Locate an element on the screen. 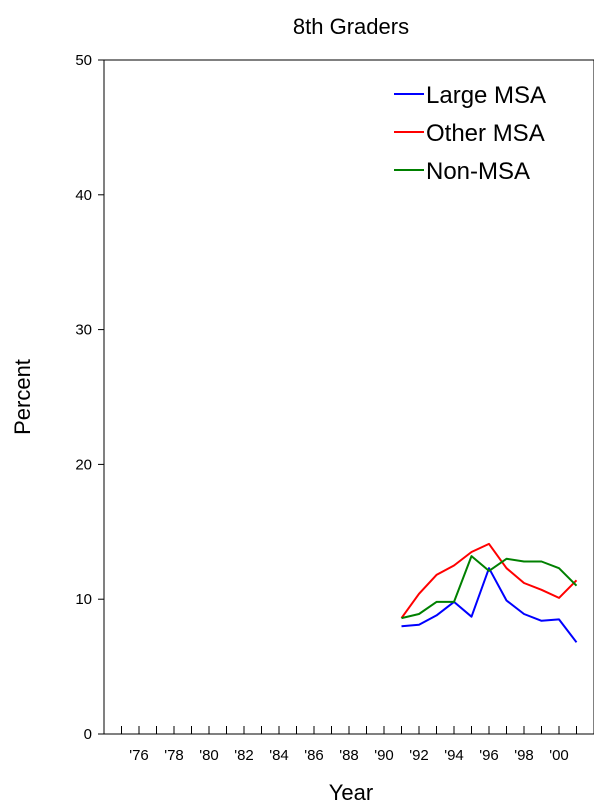 The width and height of the screenshot is (594, 806). x-tick-label: '78 is located at coordinates (174, 755).